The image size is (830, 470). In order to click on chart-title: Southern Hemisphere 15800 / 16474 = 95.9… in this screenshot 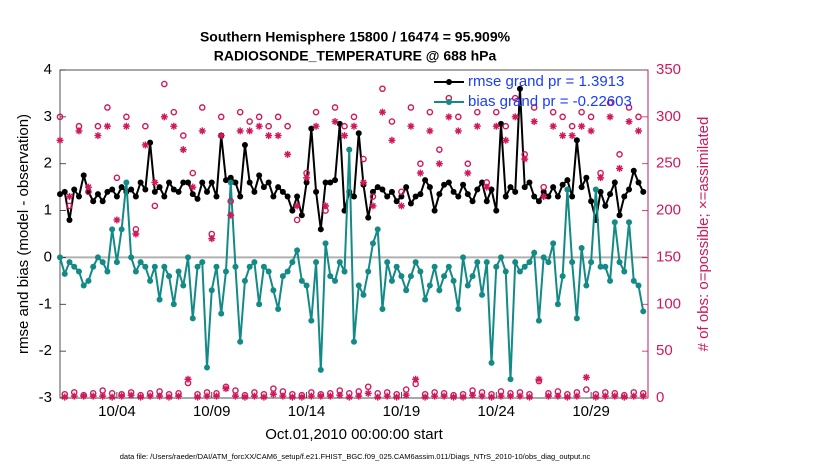, I will do `click(355, 37)`.